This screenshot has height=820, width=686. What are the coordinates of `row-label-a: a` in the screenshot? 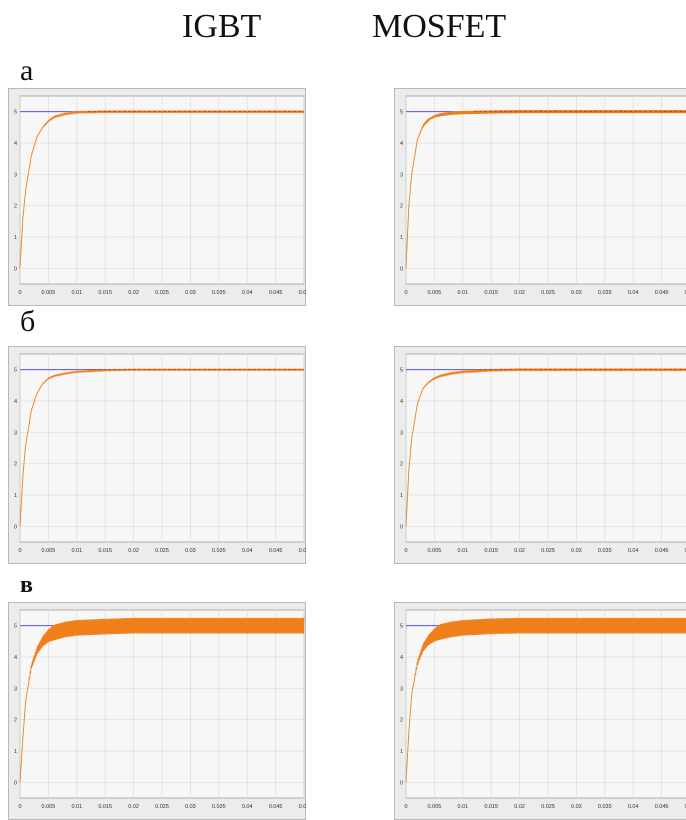 It's located at (26, 71).